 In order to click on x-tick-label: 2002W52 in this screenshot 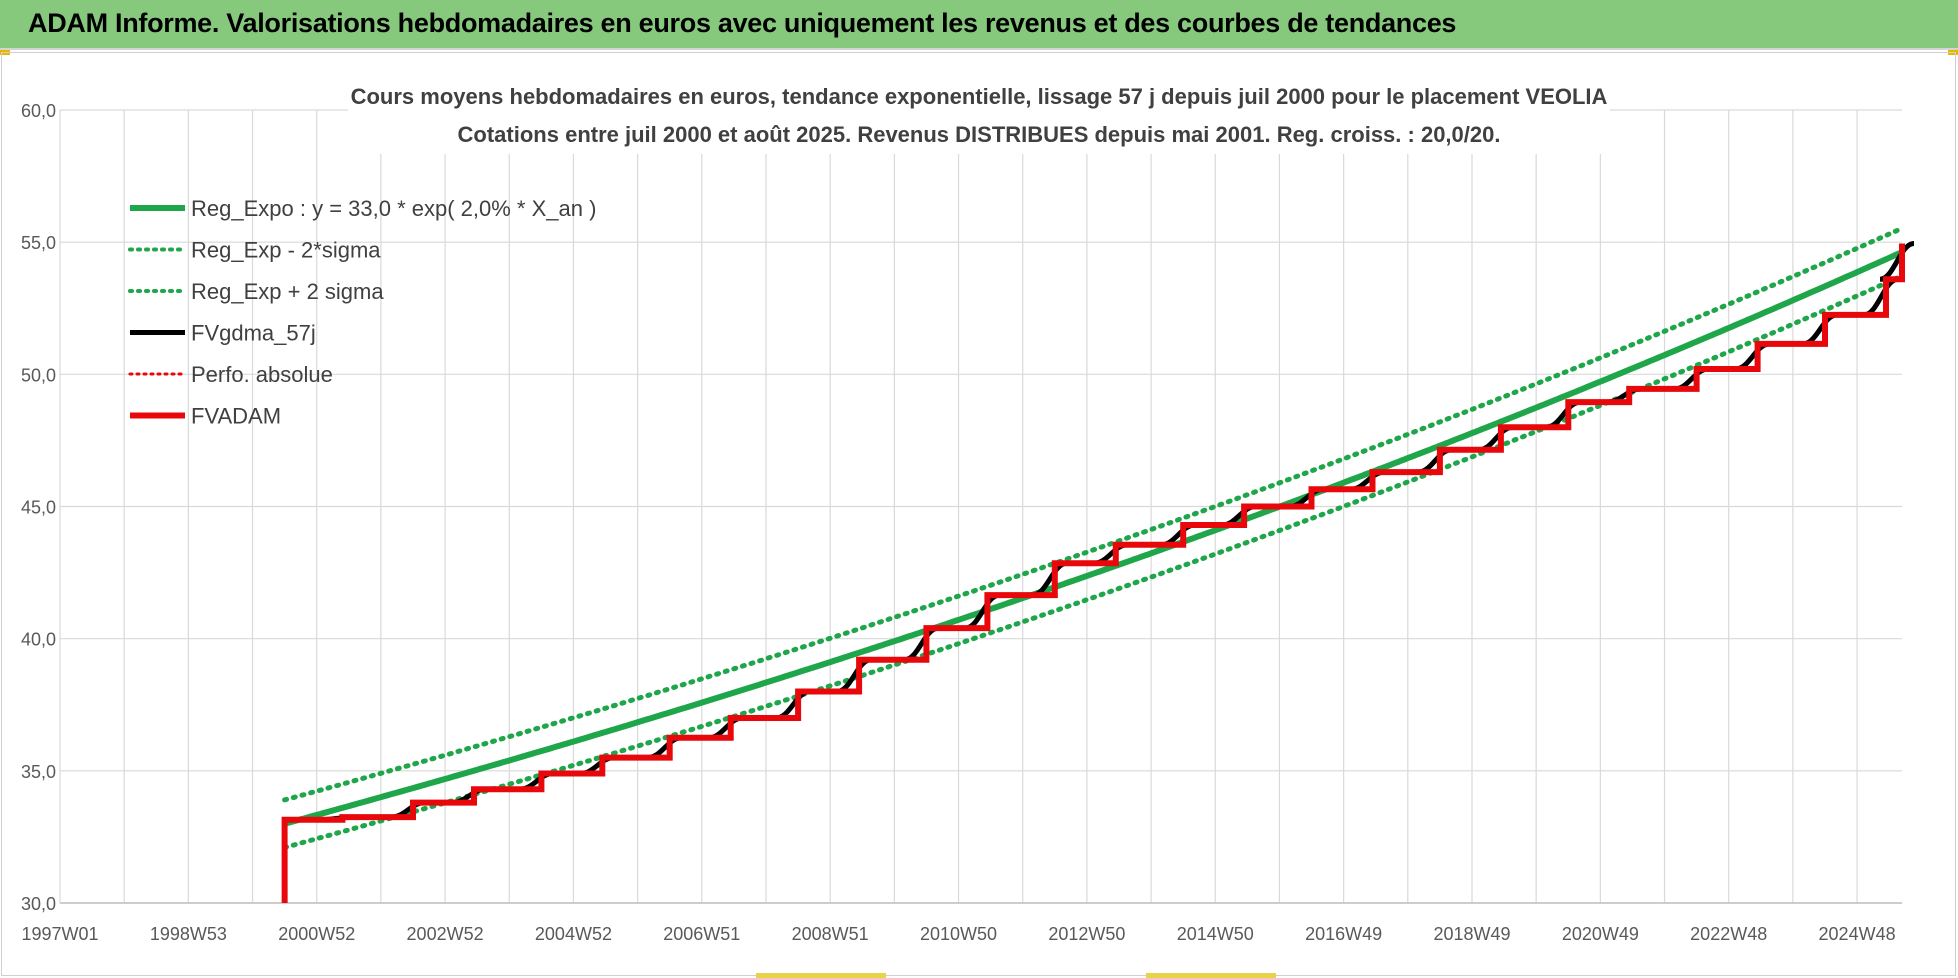, I will do `click(445, 934)`.